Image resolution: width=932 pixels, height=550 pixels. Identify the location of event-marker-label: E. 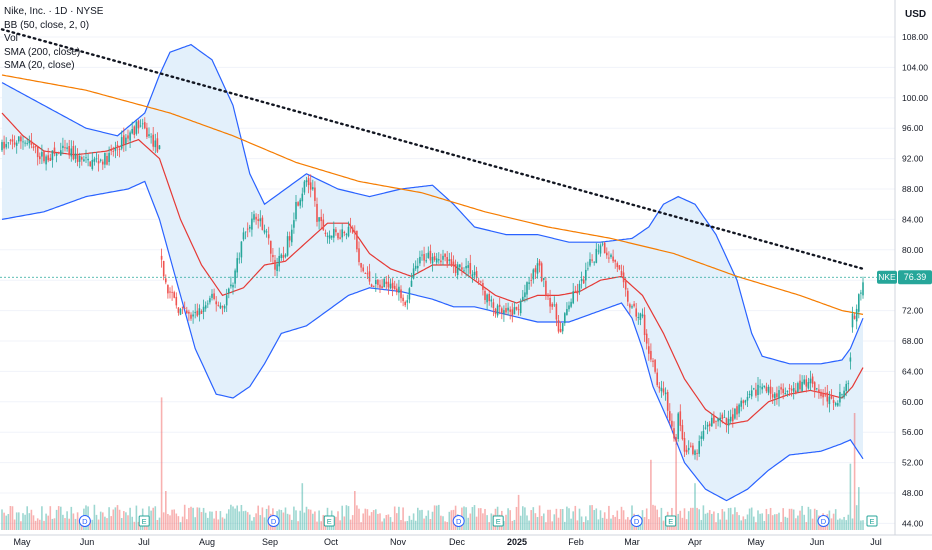
(329, 521).